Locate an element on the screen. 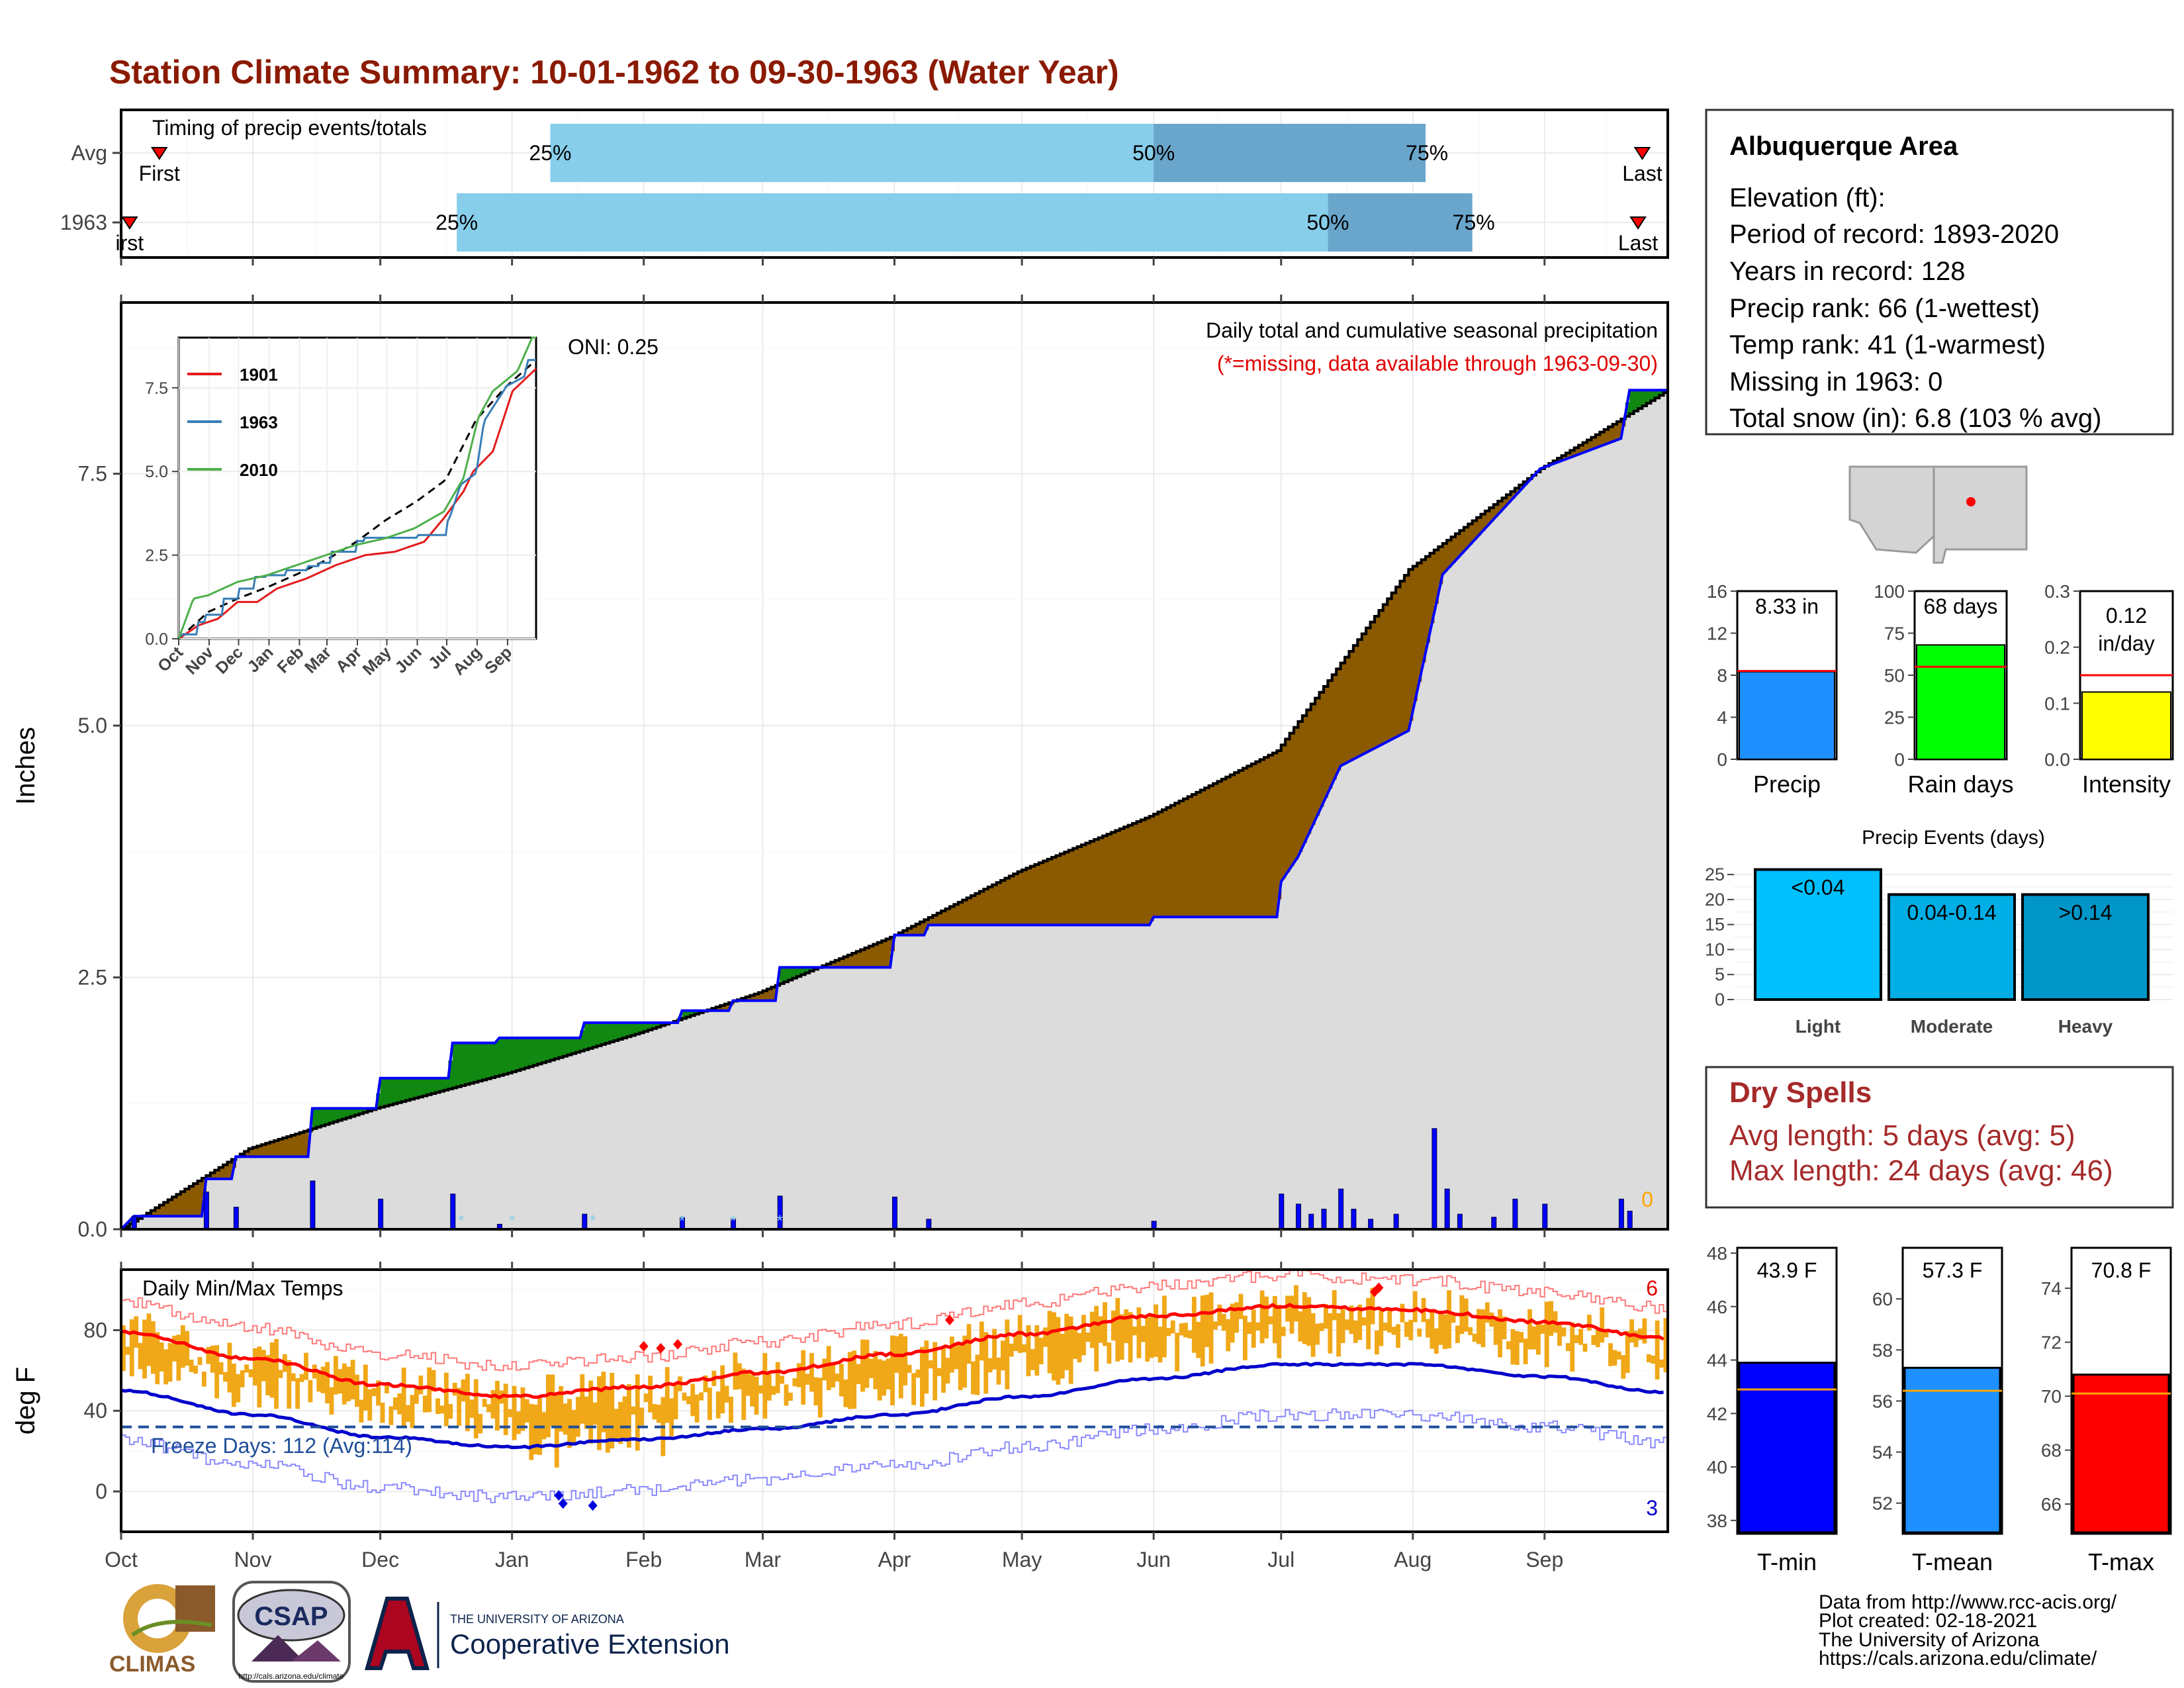 This screenshot has width=2184, height=1688. timing-p25-label-1: 25% is located at coordinates (456, 222).